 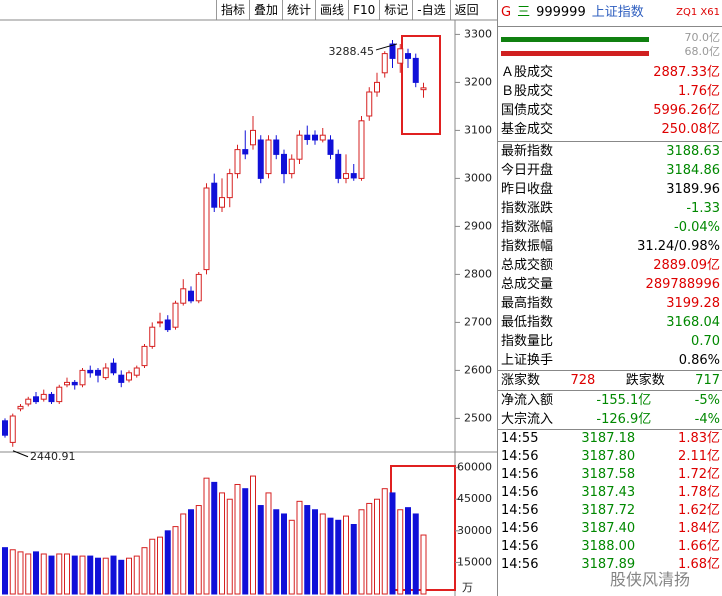 I want to click on tick-row: 14:56 3187.58 1.72亿, so click(x=610, y=475).